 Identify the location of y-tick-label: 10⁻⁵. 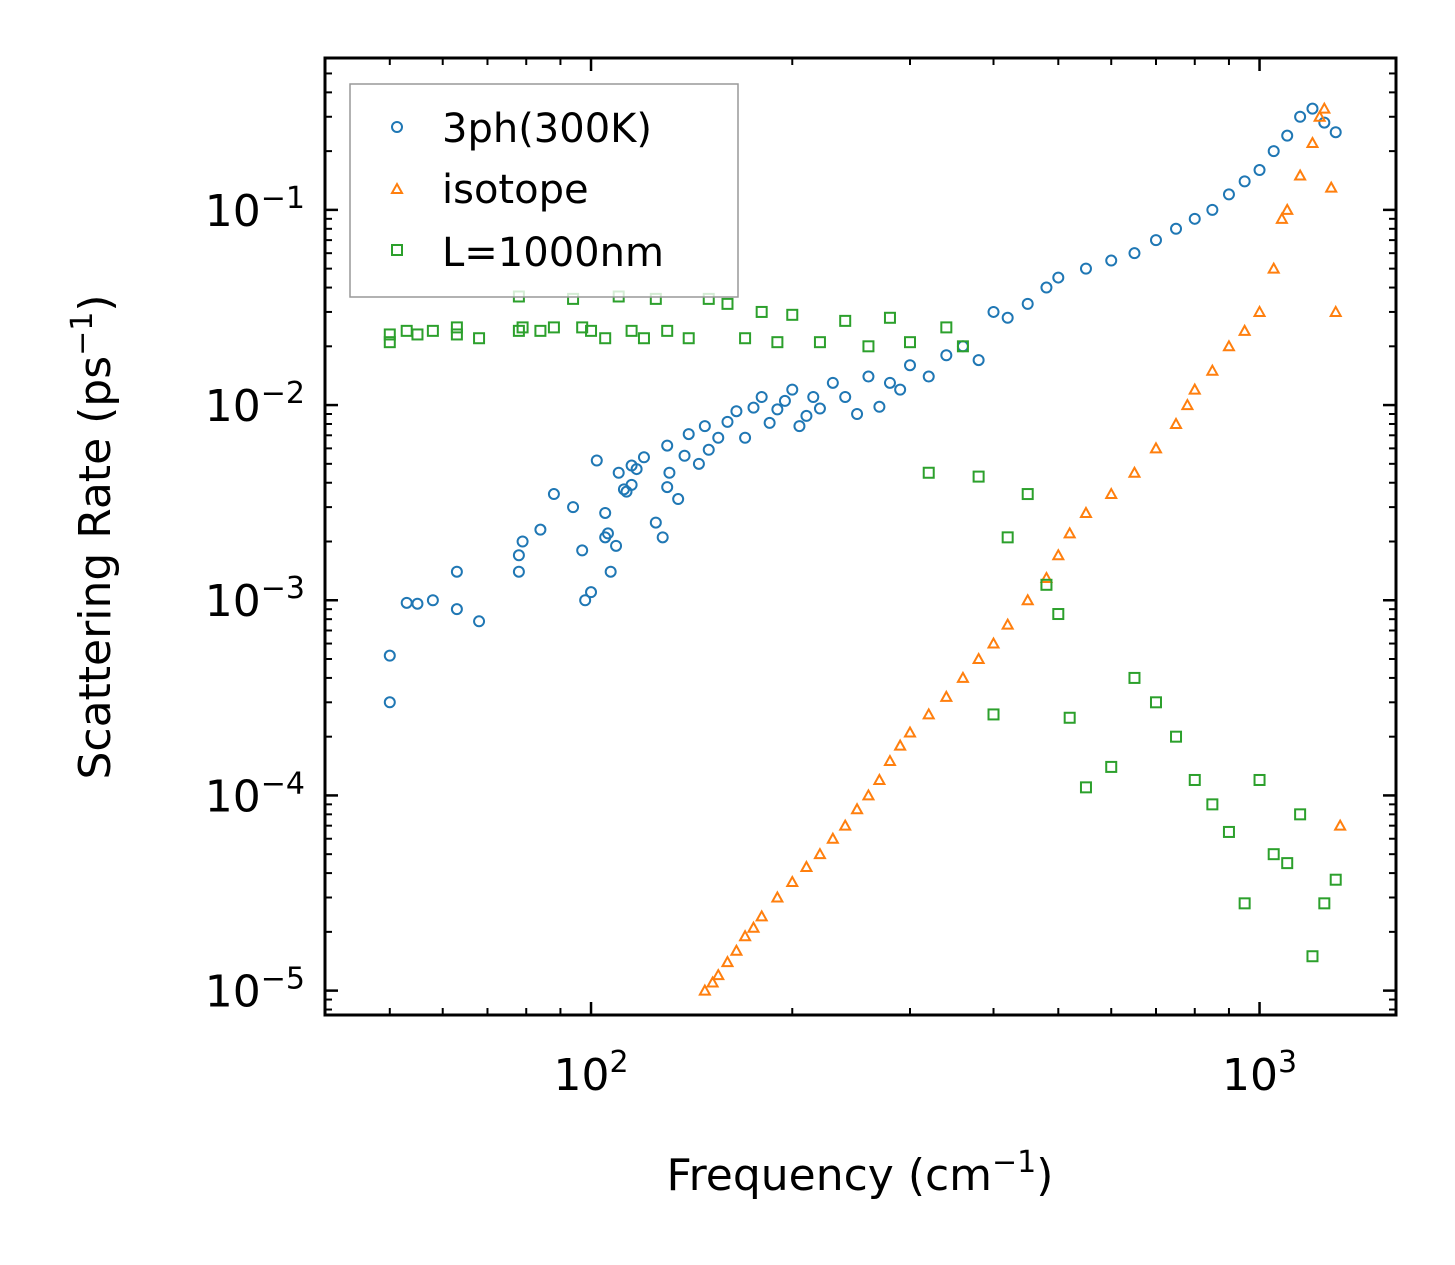
(255, 990).